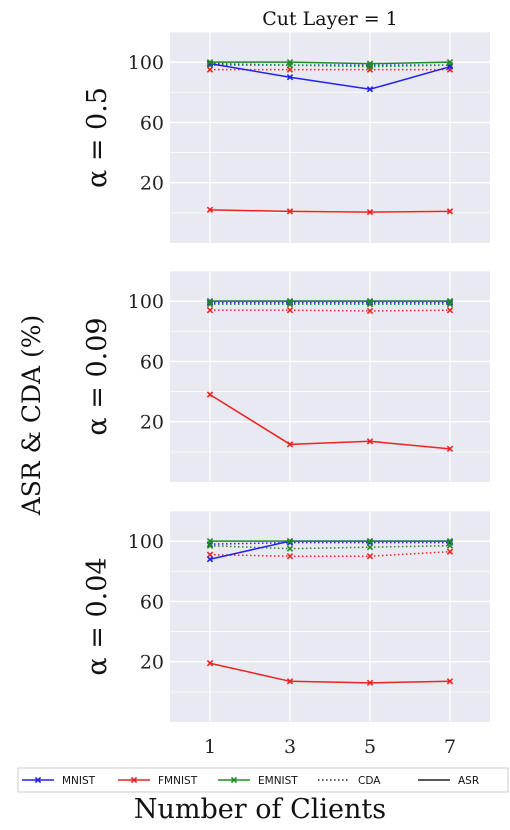 This screenshot has width=510, height=830. I want to click on chart-title: Cut Layer = 1, so click(330, 19).